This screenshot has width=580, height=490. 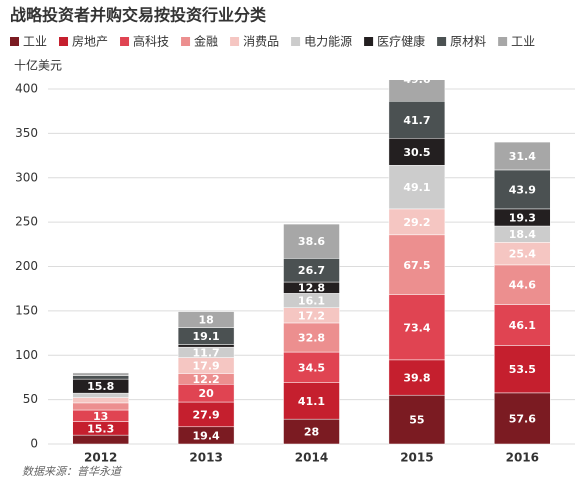 I want to click on data-label: 31.4, so click(x=522, y=156).